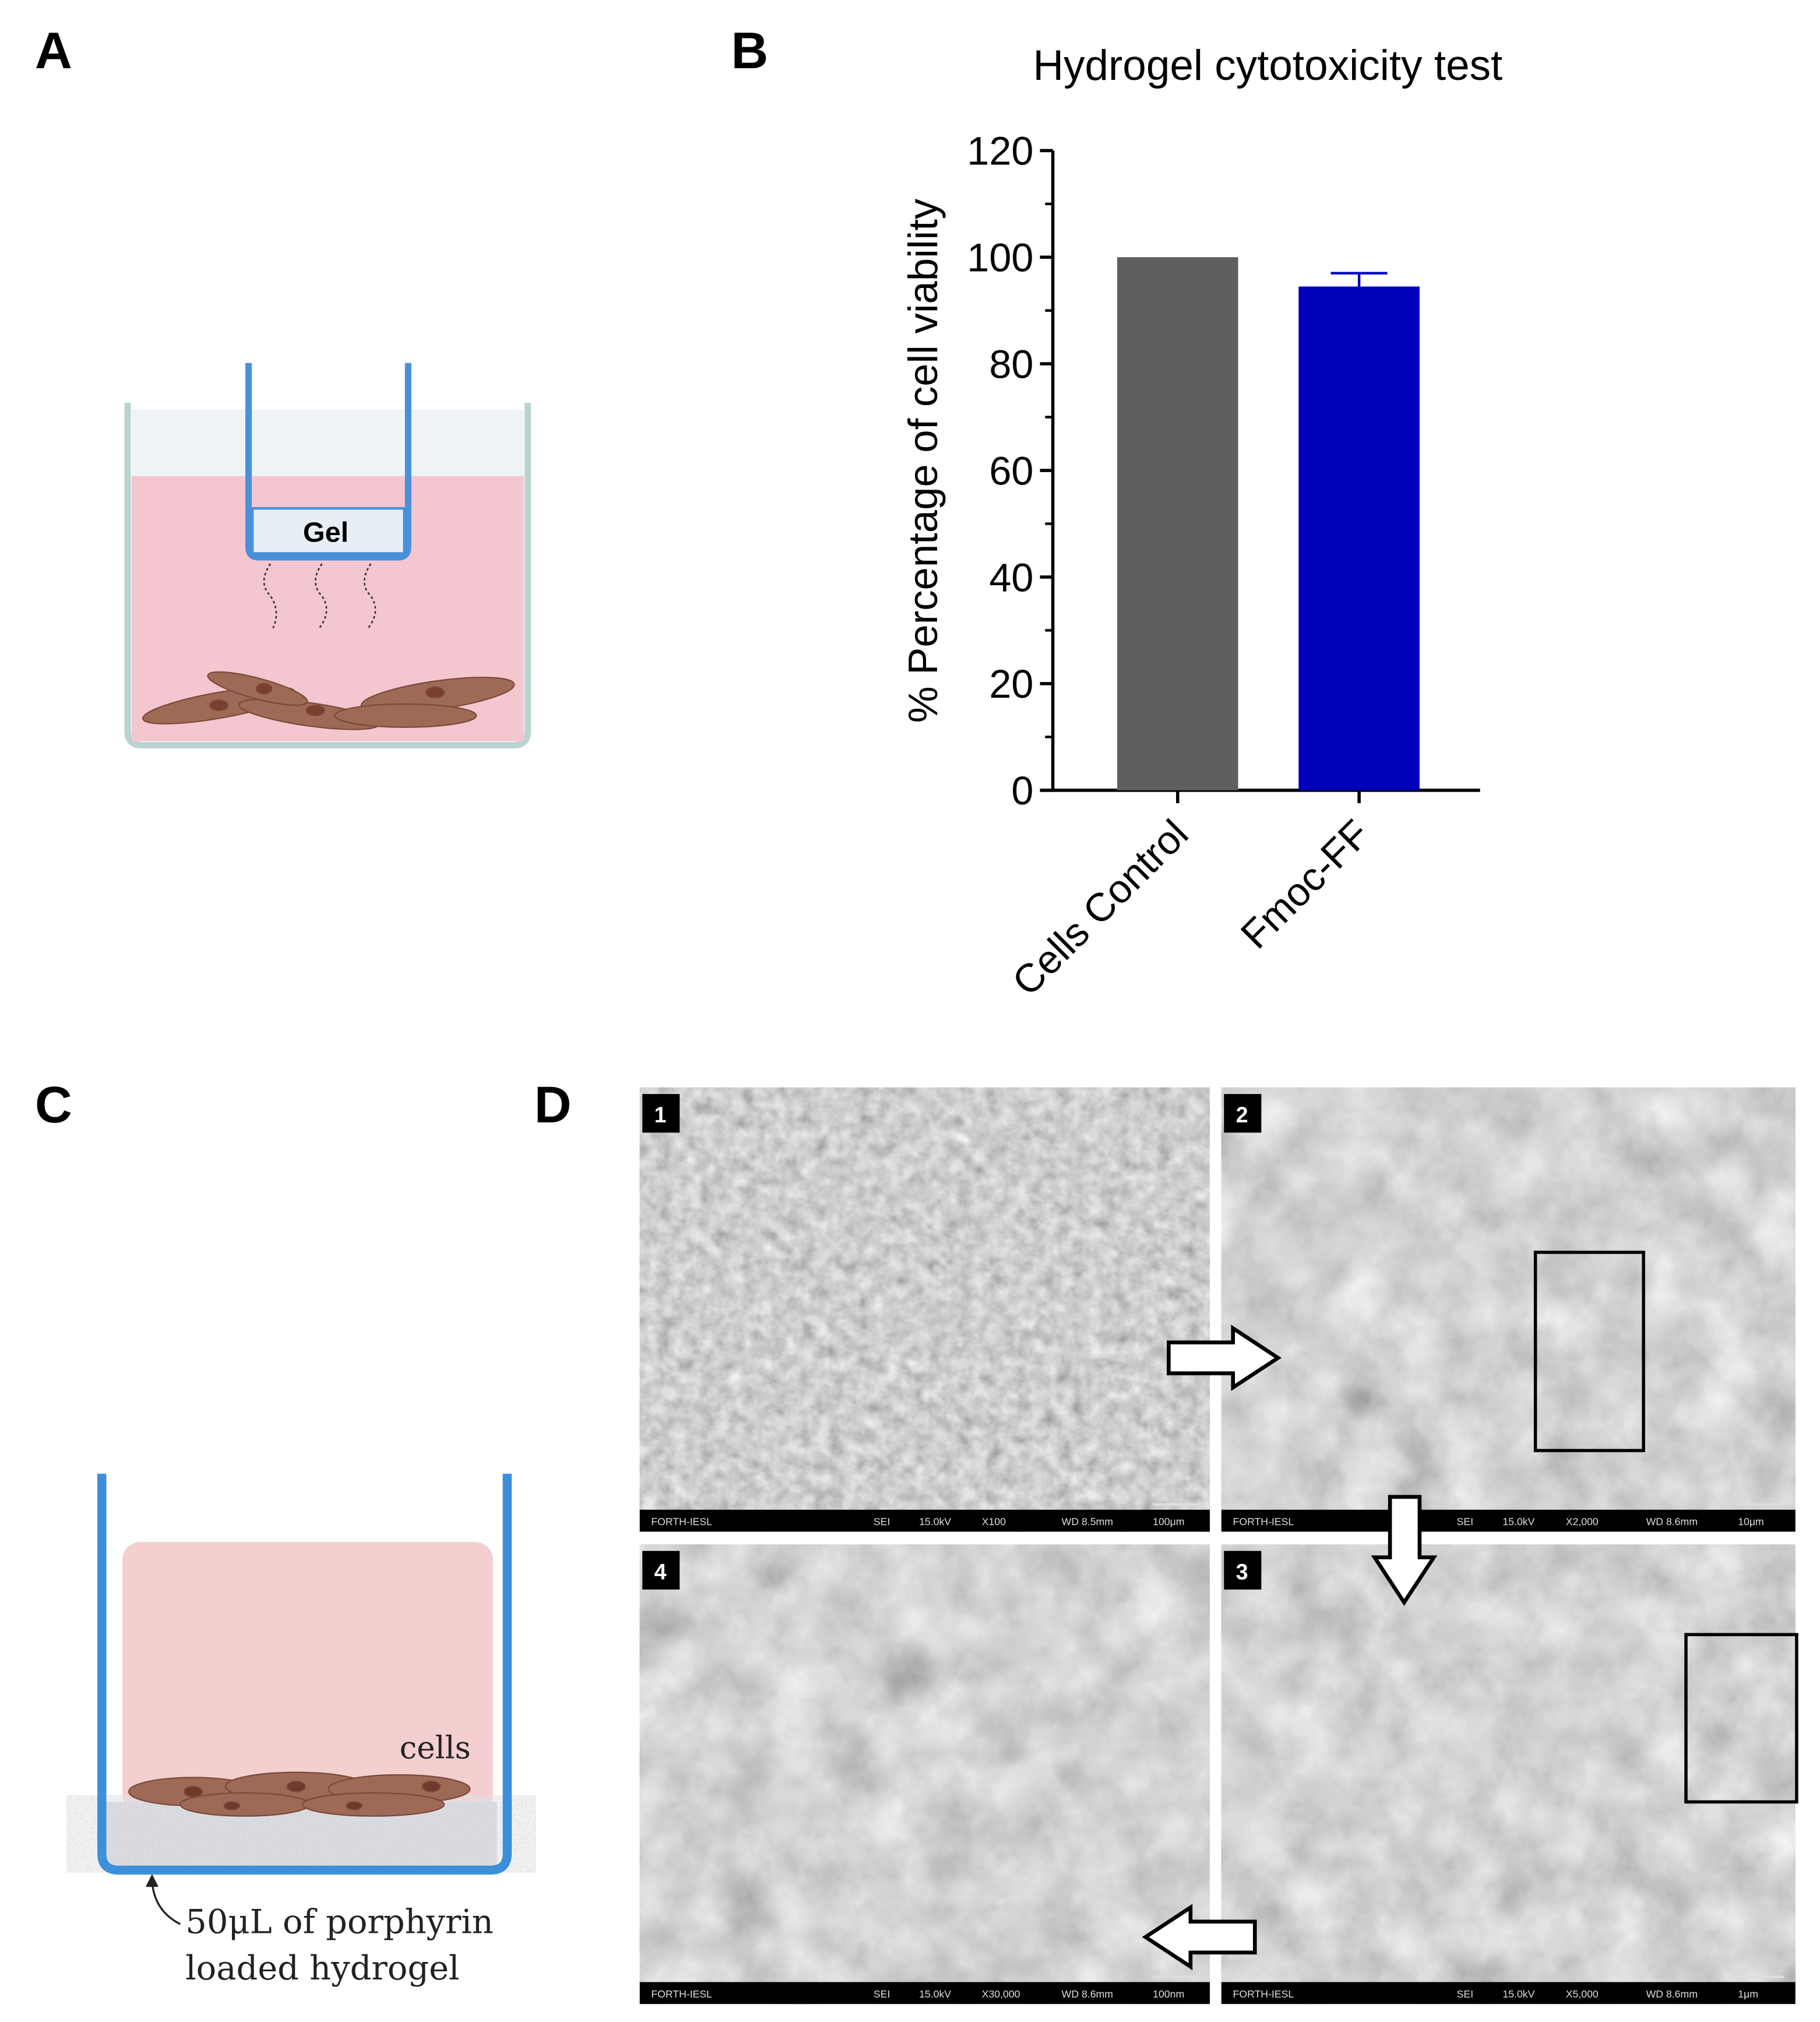  I want to click on x-tick-label: Cells Control, so click(1100, 908).